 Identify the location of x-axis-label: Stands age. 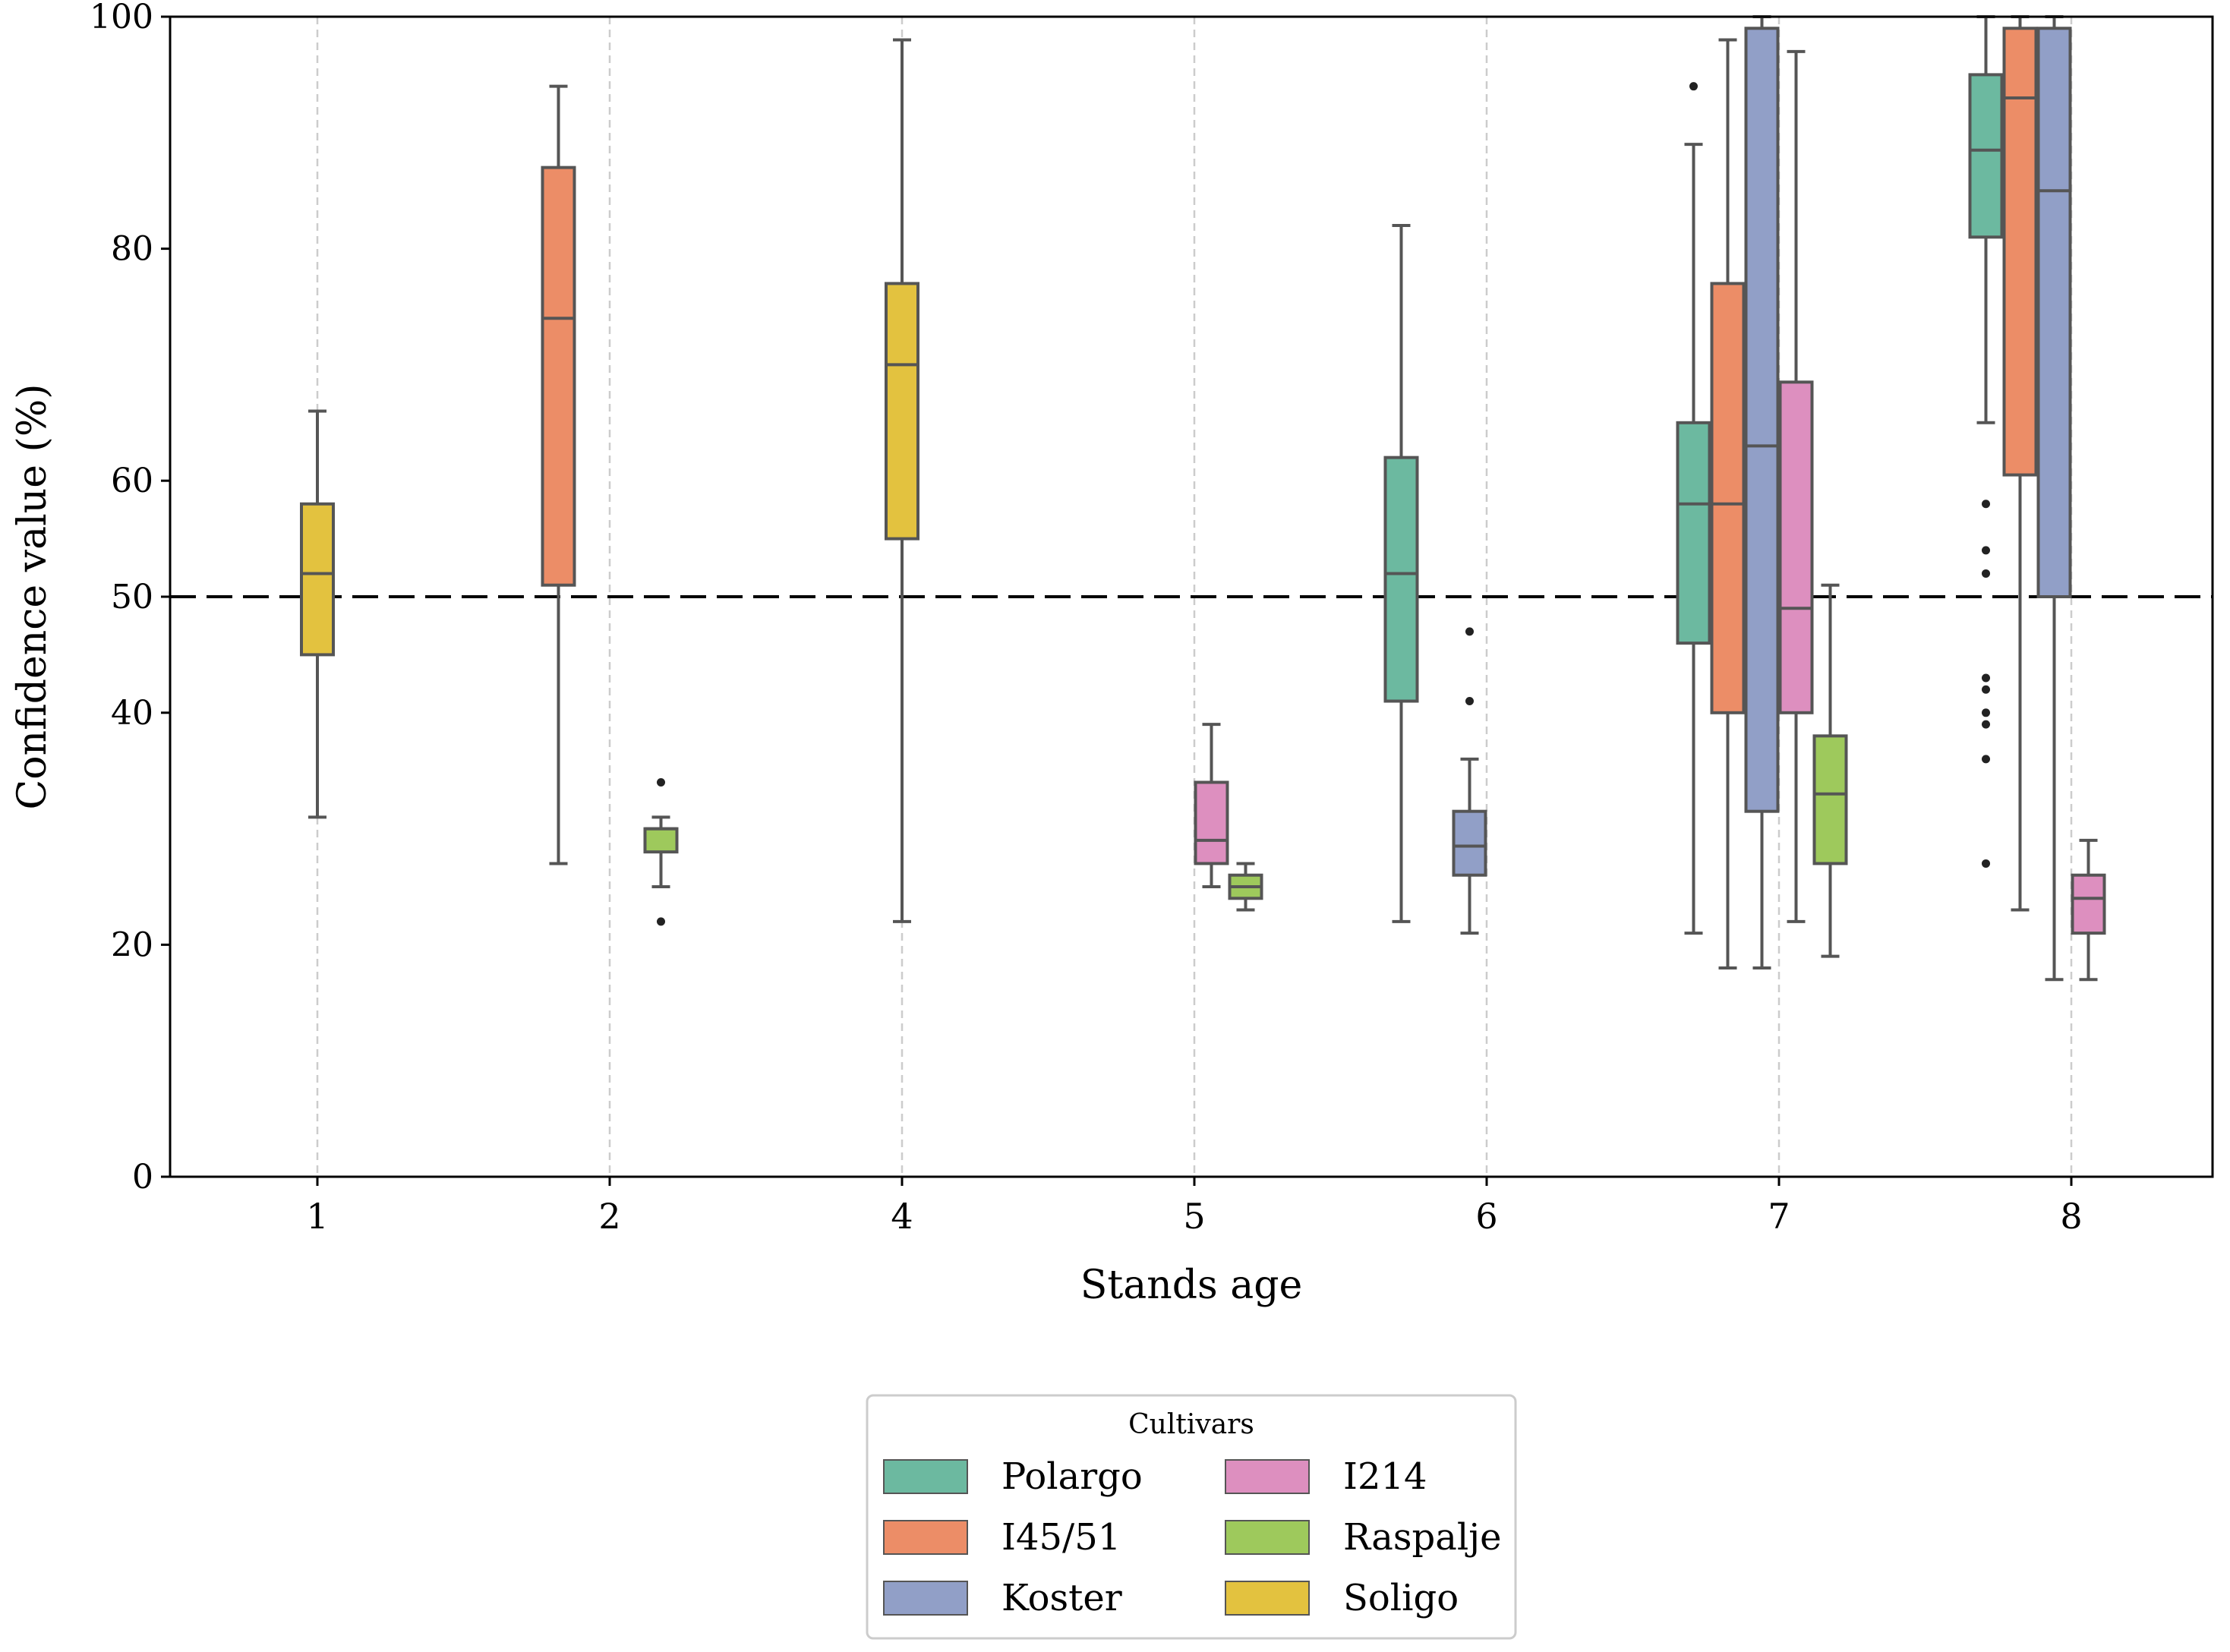
(1191, 1285).